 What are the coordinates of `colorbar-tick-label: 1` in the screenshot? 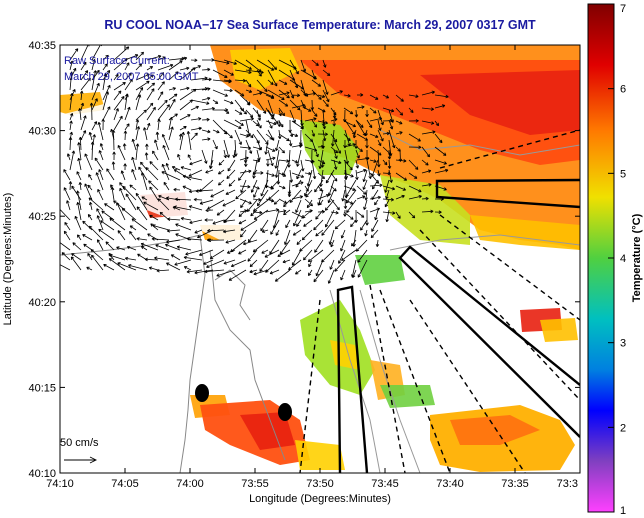 It's located at (623, 511).